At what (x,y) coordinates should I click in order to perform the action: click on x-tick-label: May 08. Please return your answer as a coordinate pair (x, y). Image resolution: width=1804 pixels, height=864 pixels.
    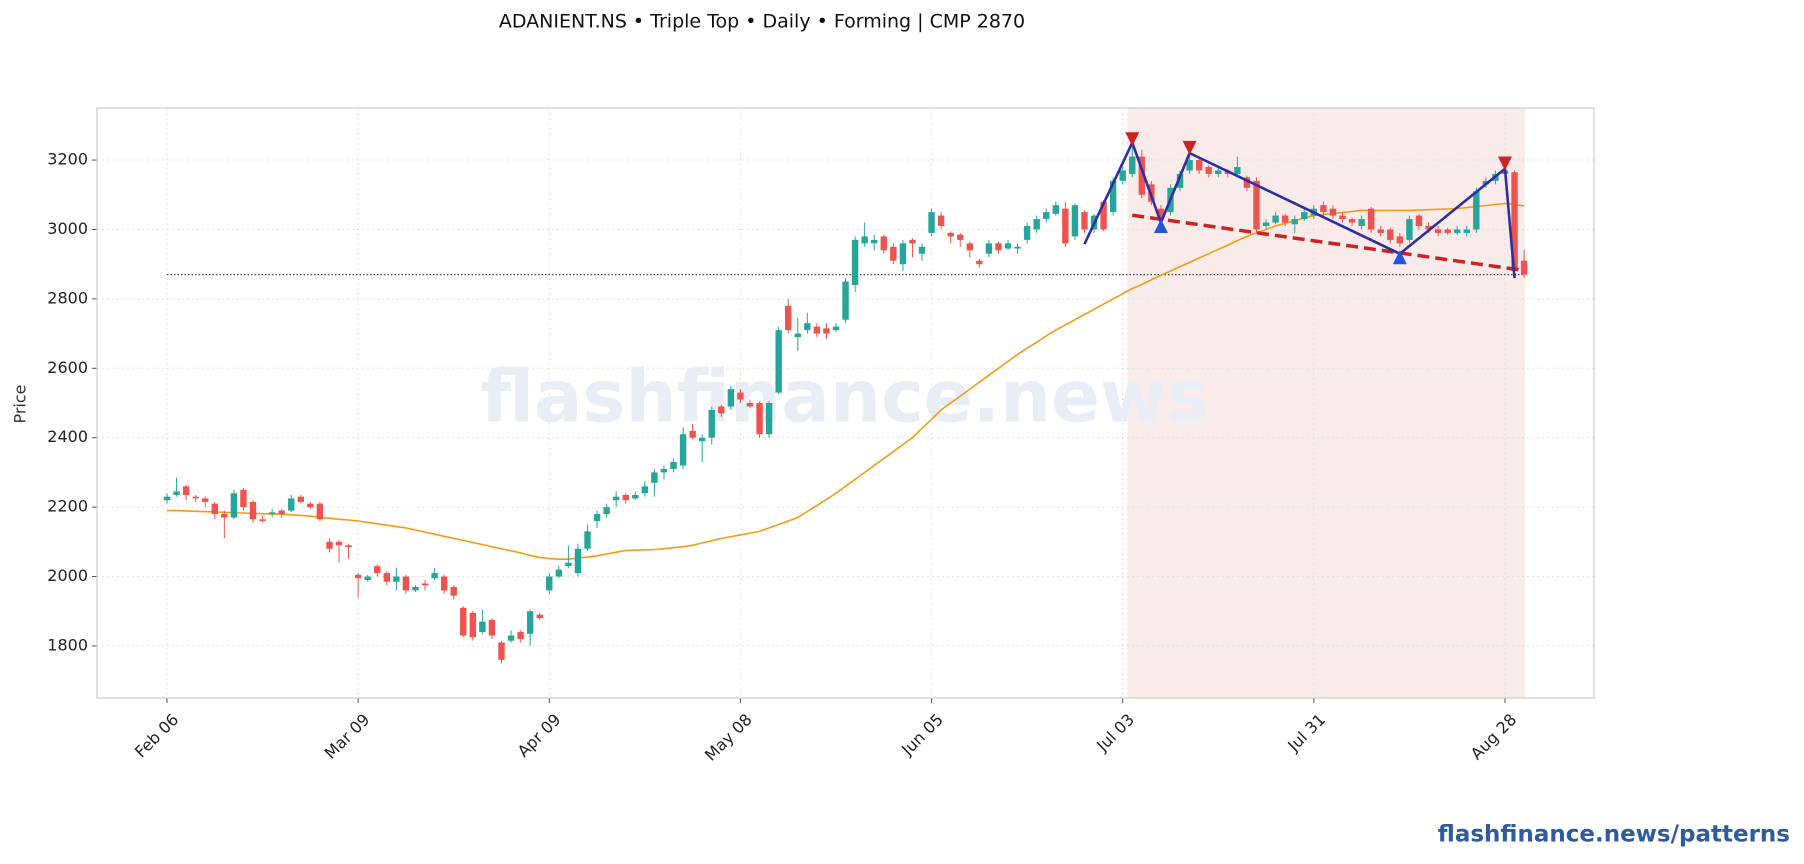
    Looking at the image, I should click on (728, 737).